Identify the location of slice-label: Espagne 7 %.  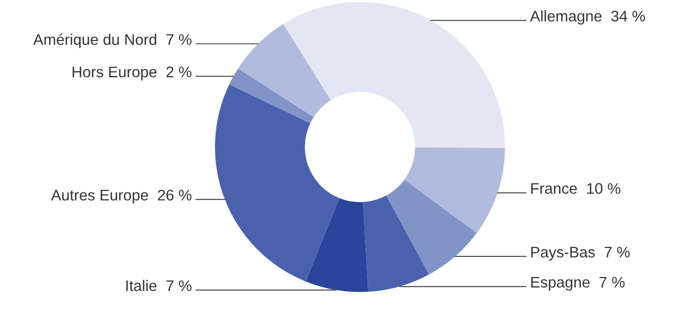
(578, 283).